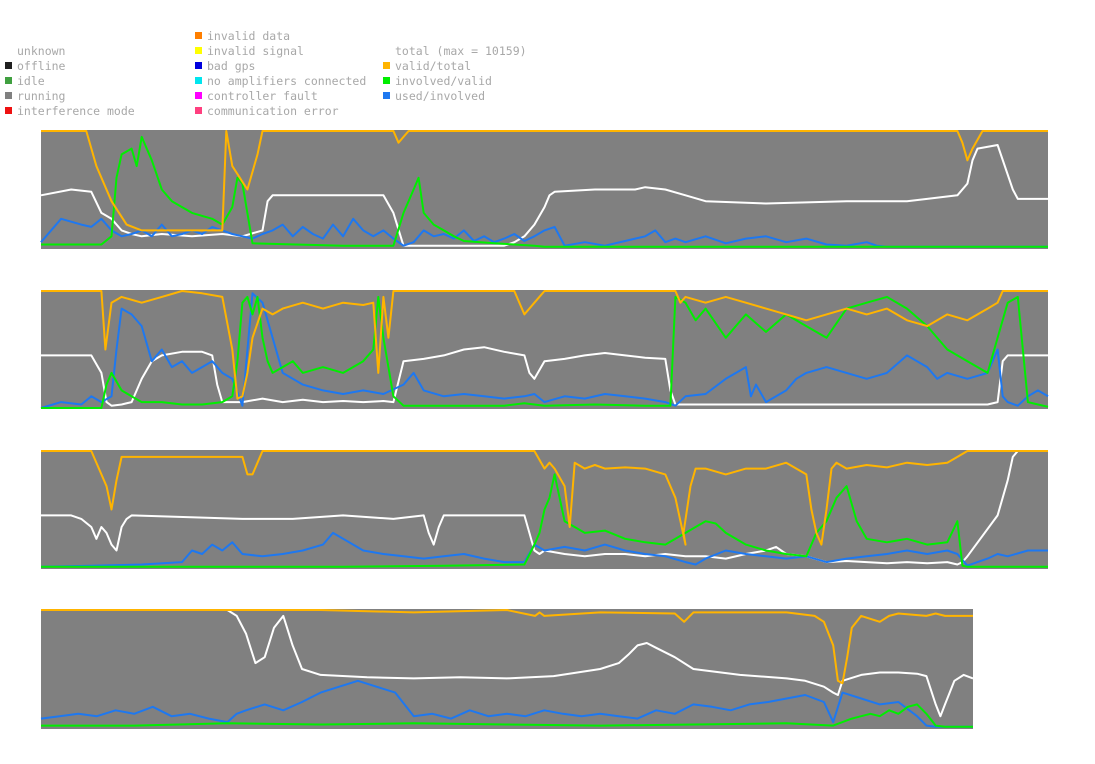 Image resolution: width=1095 pixels, height=764 pixels. Describe the element at coordinates (41, 96) in the screenshot. I see `legend-label: running` at that location.